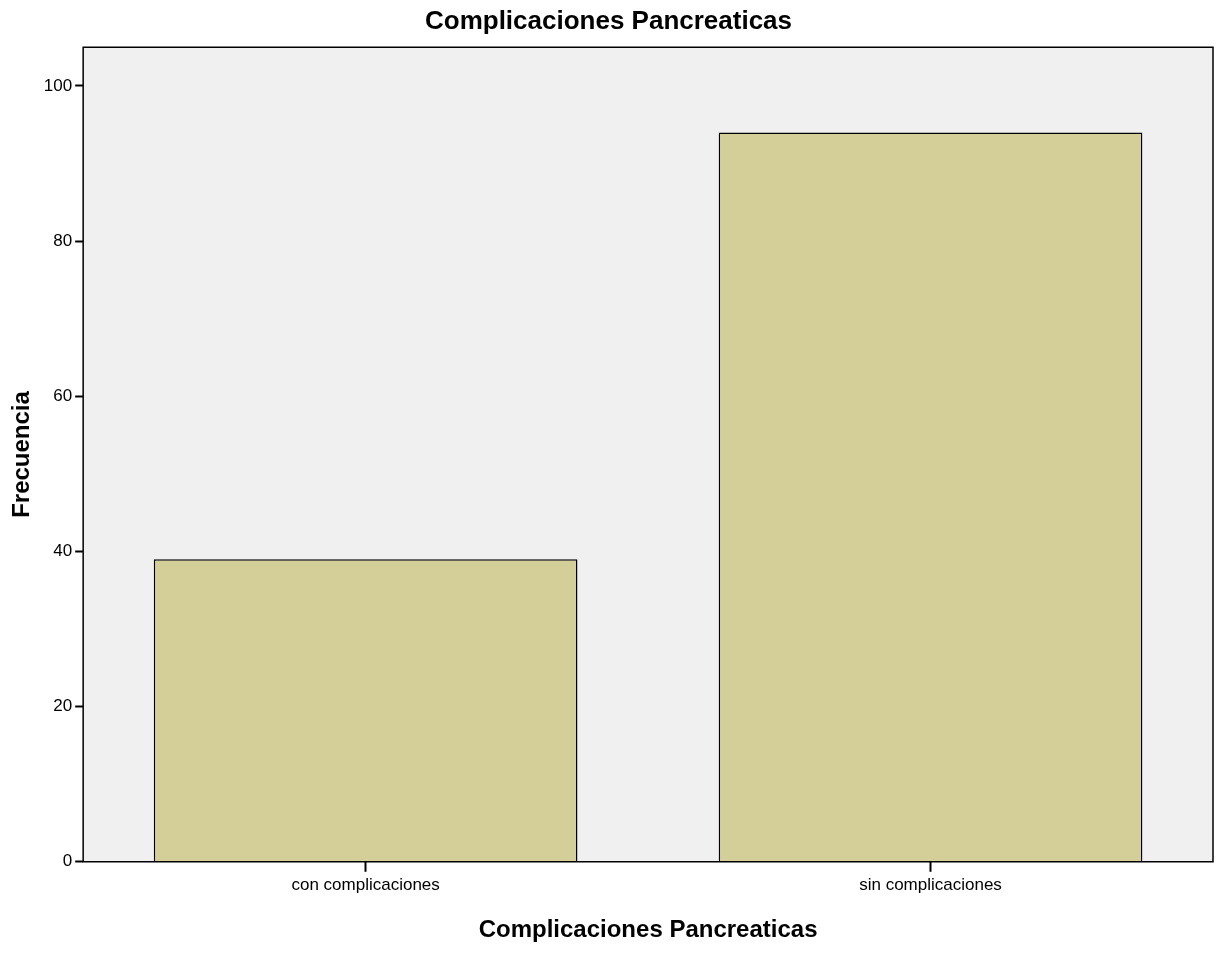 The image size is (1217, 955). Describe the element at coordinates (63, 395) in the screenshot. I see `y-tick-label: 60` at that location.